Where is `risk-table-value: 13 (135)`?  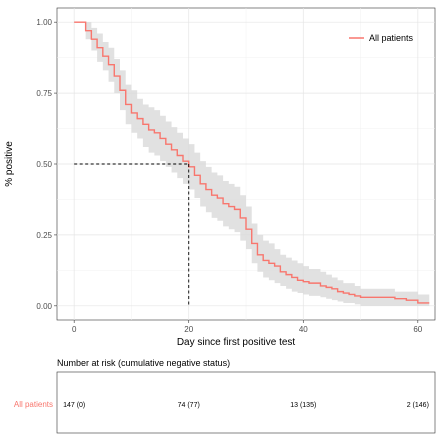 risk-table-value: 13 (135) is located at coordinates (303, 405).